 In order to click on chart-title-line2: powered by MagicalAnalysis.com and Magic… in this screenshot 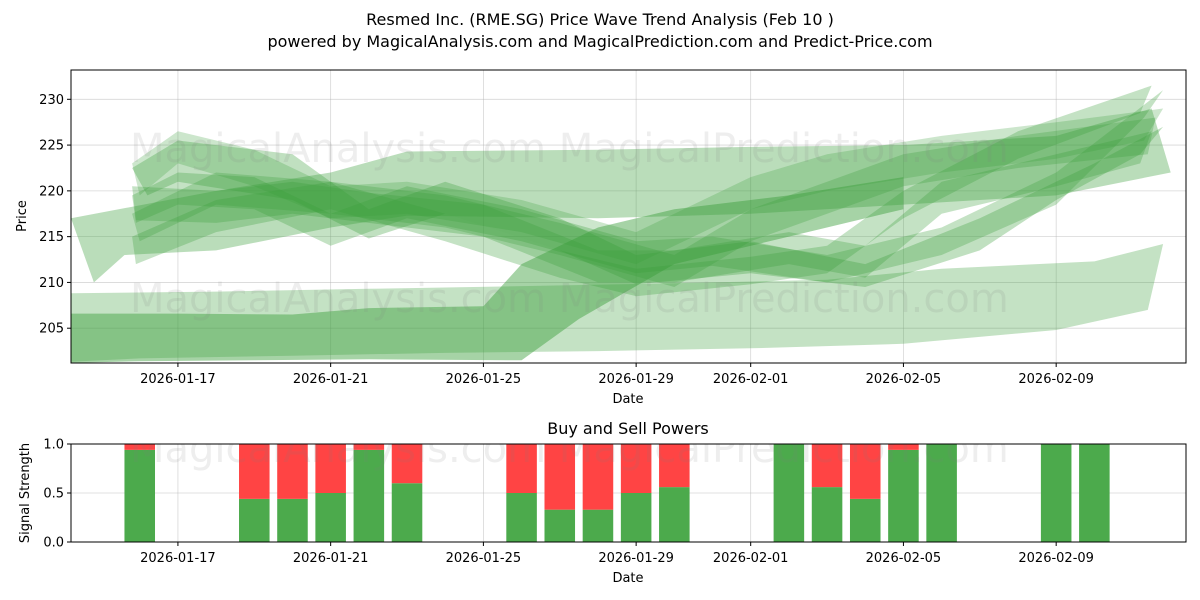, I will do `click(599, 41)`.